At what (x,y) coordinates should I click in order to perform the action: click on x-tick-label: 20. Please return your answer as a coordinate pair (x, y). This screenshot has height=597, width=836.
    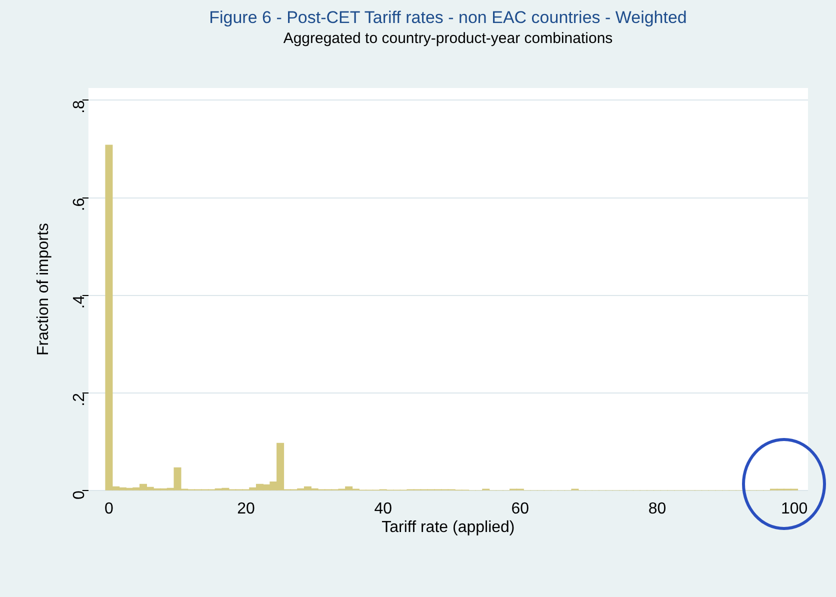
    Looking at the image, I should click on (246, 509).